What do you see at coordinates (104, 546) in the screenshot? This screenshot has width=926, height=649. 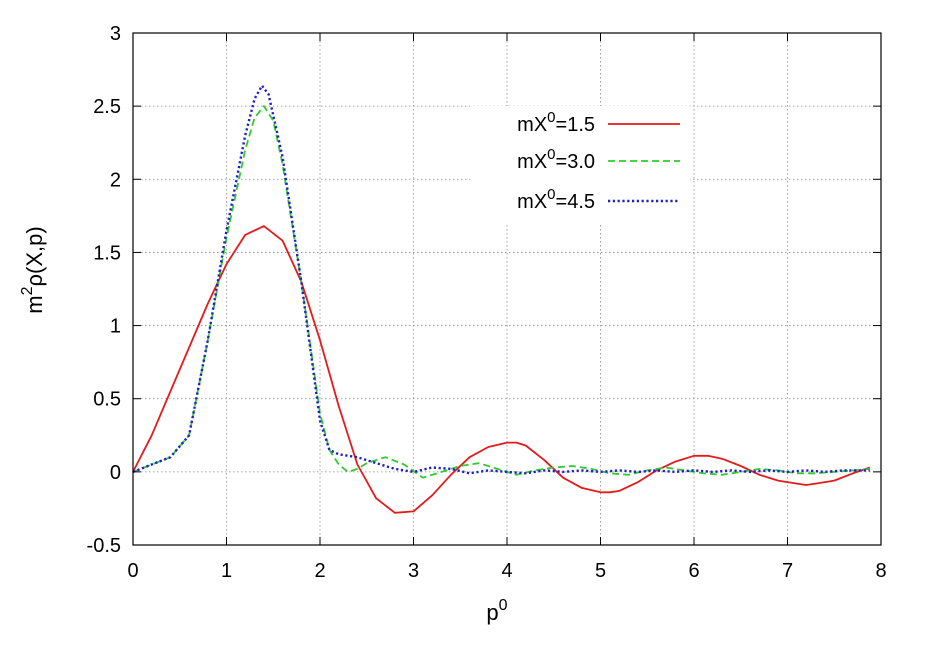 I see `y-tick-label: -0.5` at bounding box center [104, 546].